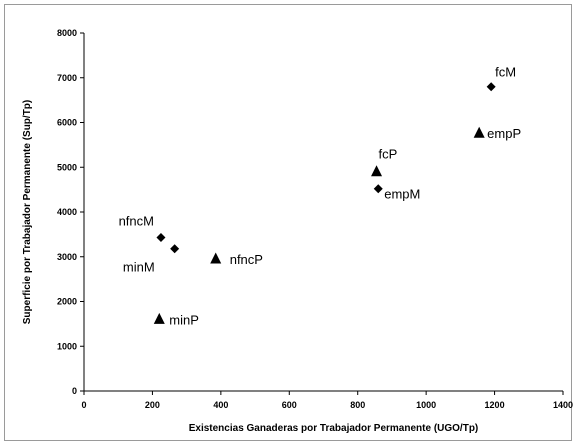 This screenshot has height=446, width=577. What do you see at coordinates (67, 123) in the screenshot?
I see `y-tick-label: 6000` at bounding box center [67, 123].